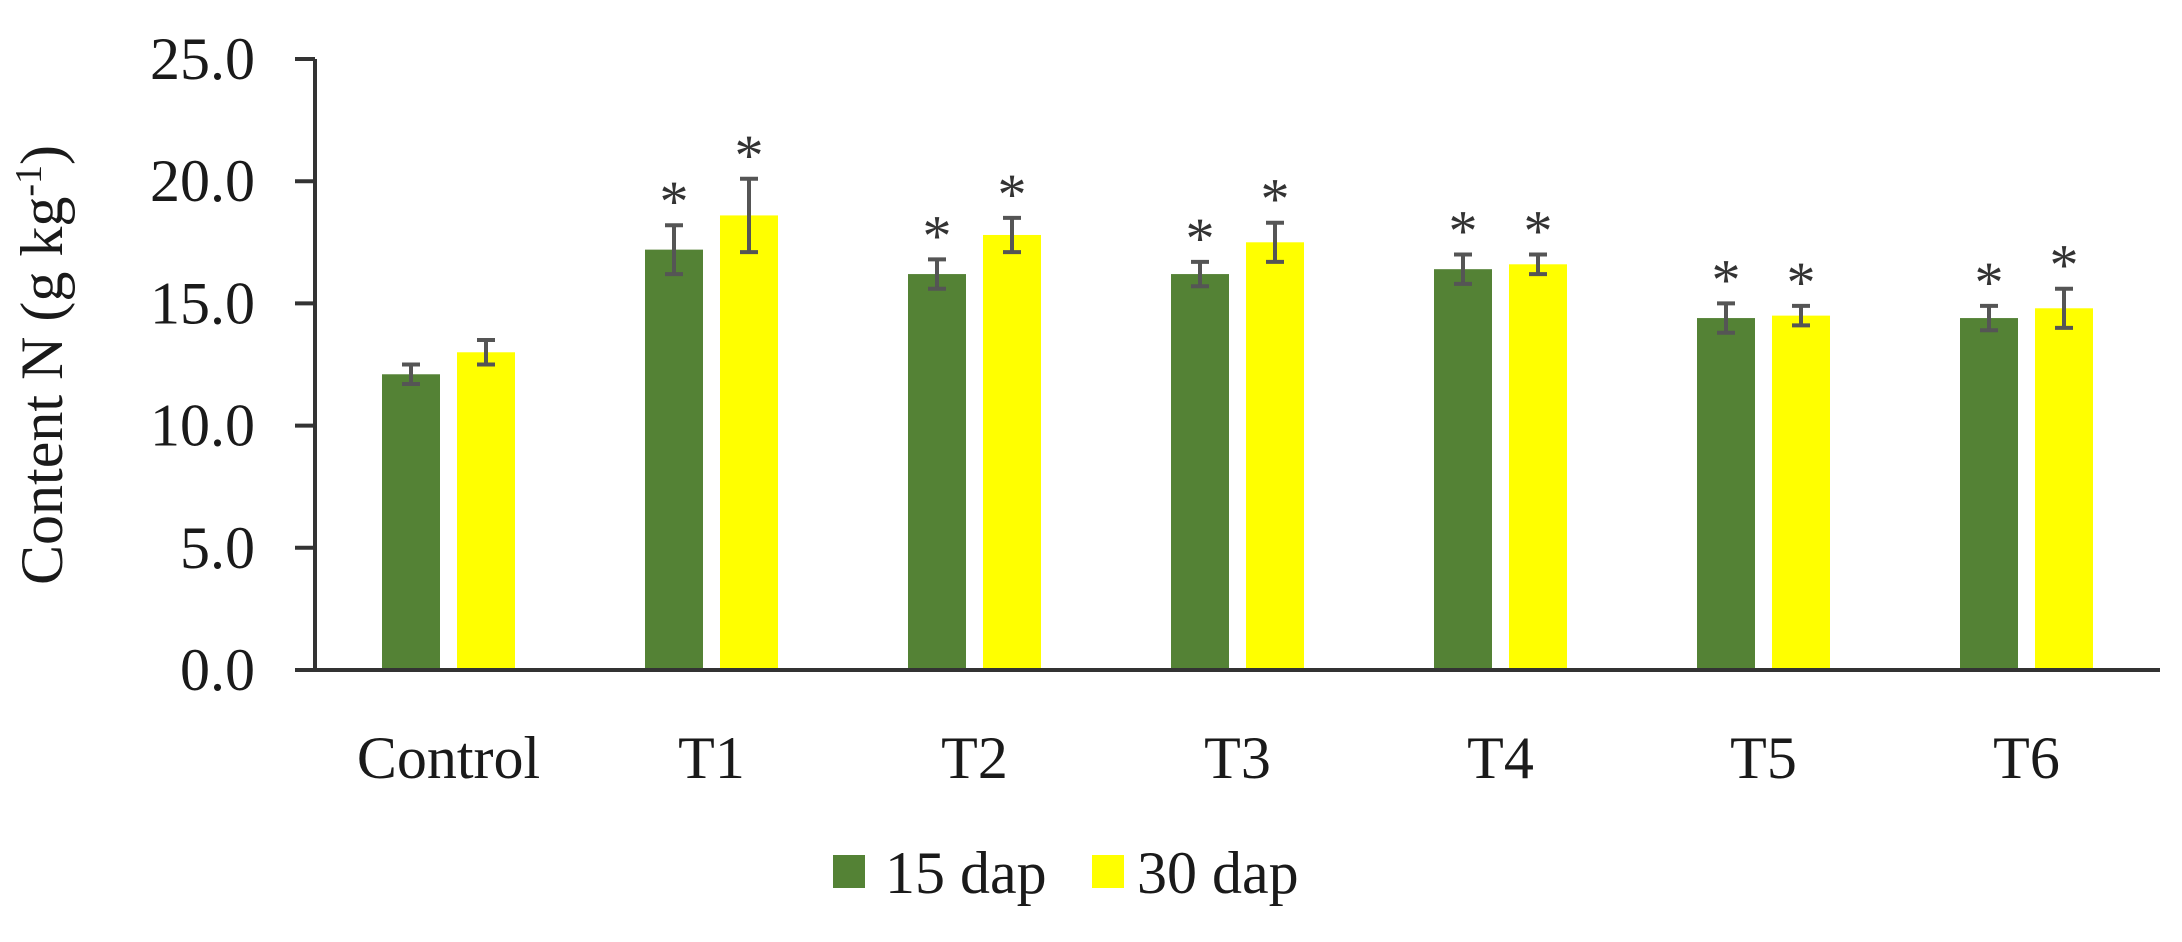  What do you see at coordinates (974, 416) in the screenshot?
I see `bar-group-t2: **` at bounding box center [974, 416].